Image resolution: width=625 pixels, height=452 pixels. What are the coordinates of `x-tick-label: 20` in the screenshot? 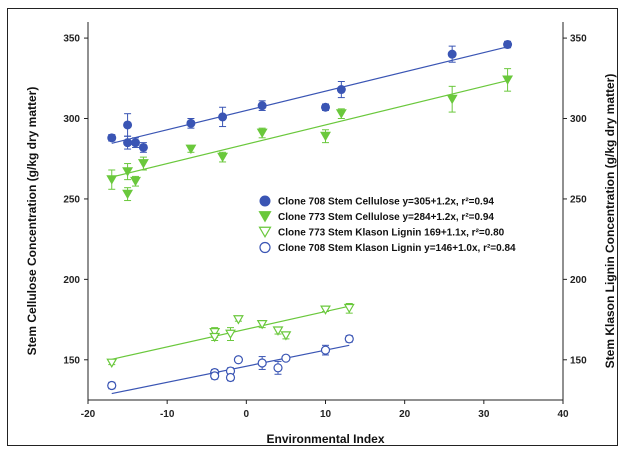 It's located at (405, 414).